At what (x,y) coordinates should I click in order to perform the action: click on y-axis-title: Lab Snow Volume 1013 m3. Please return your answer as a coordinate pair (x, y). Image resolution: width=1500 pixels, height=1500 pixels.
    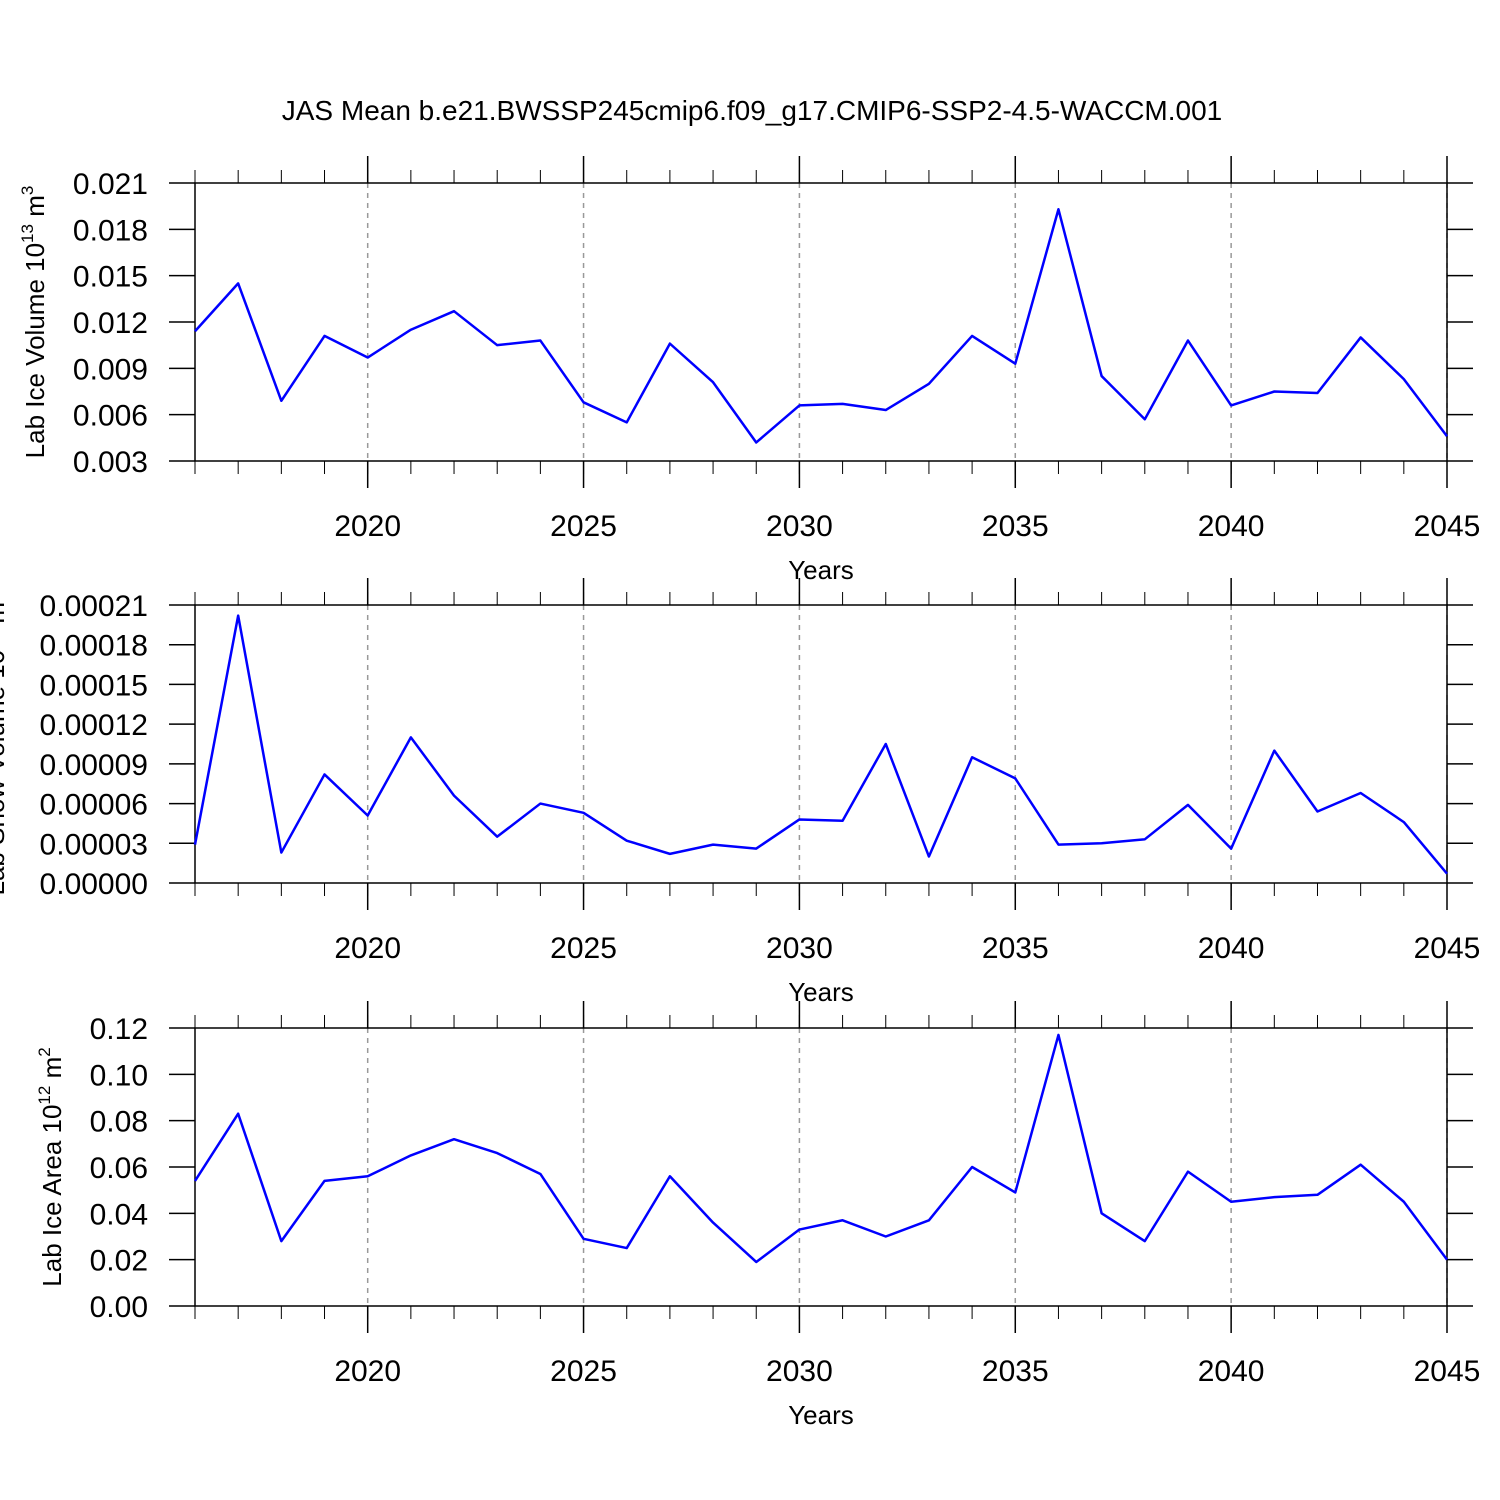
    Looking at the image, I should click on (5, 743).